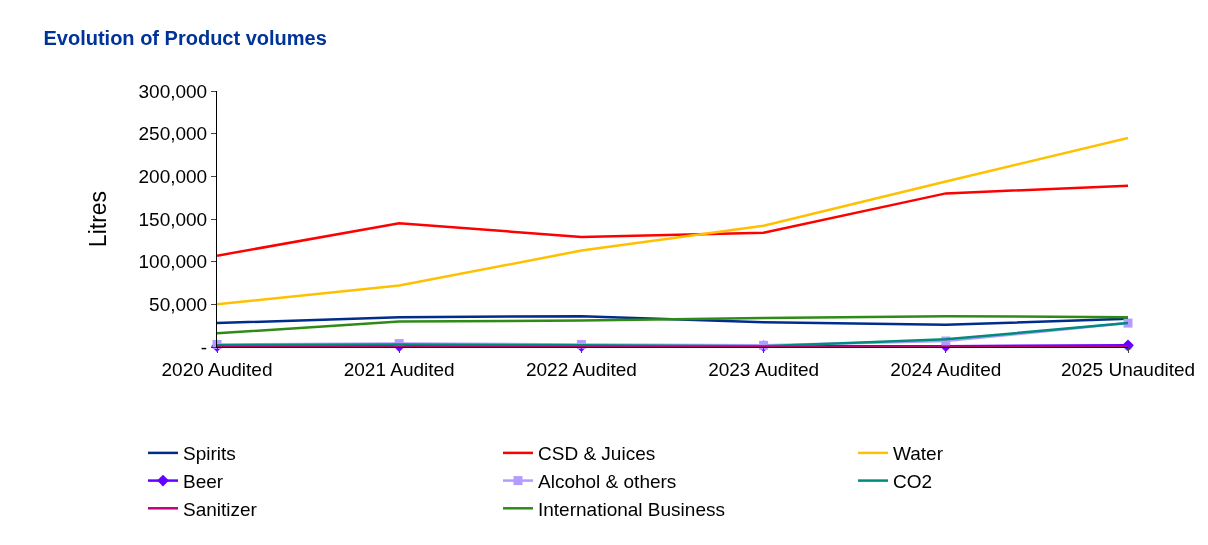 This screenshot has height=545, width=1208. Describe the element at coordinates (913, 481) in the screenshot. I see `legend-label: CO2` at that location.